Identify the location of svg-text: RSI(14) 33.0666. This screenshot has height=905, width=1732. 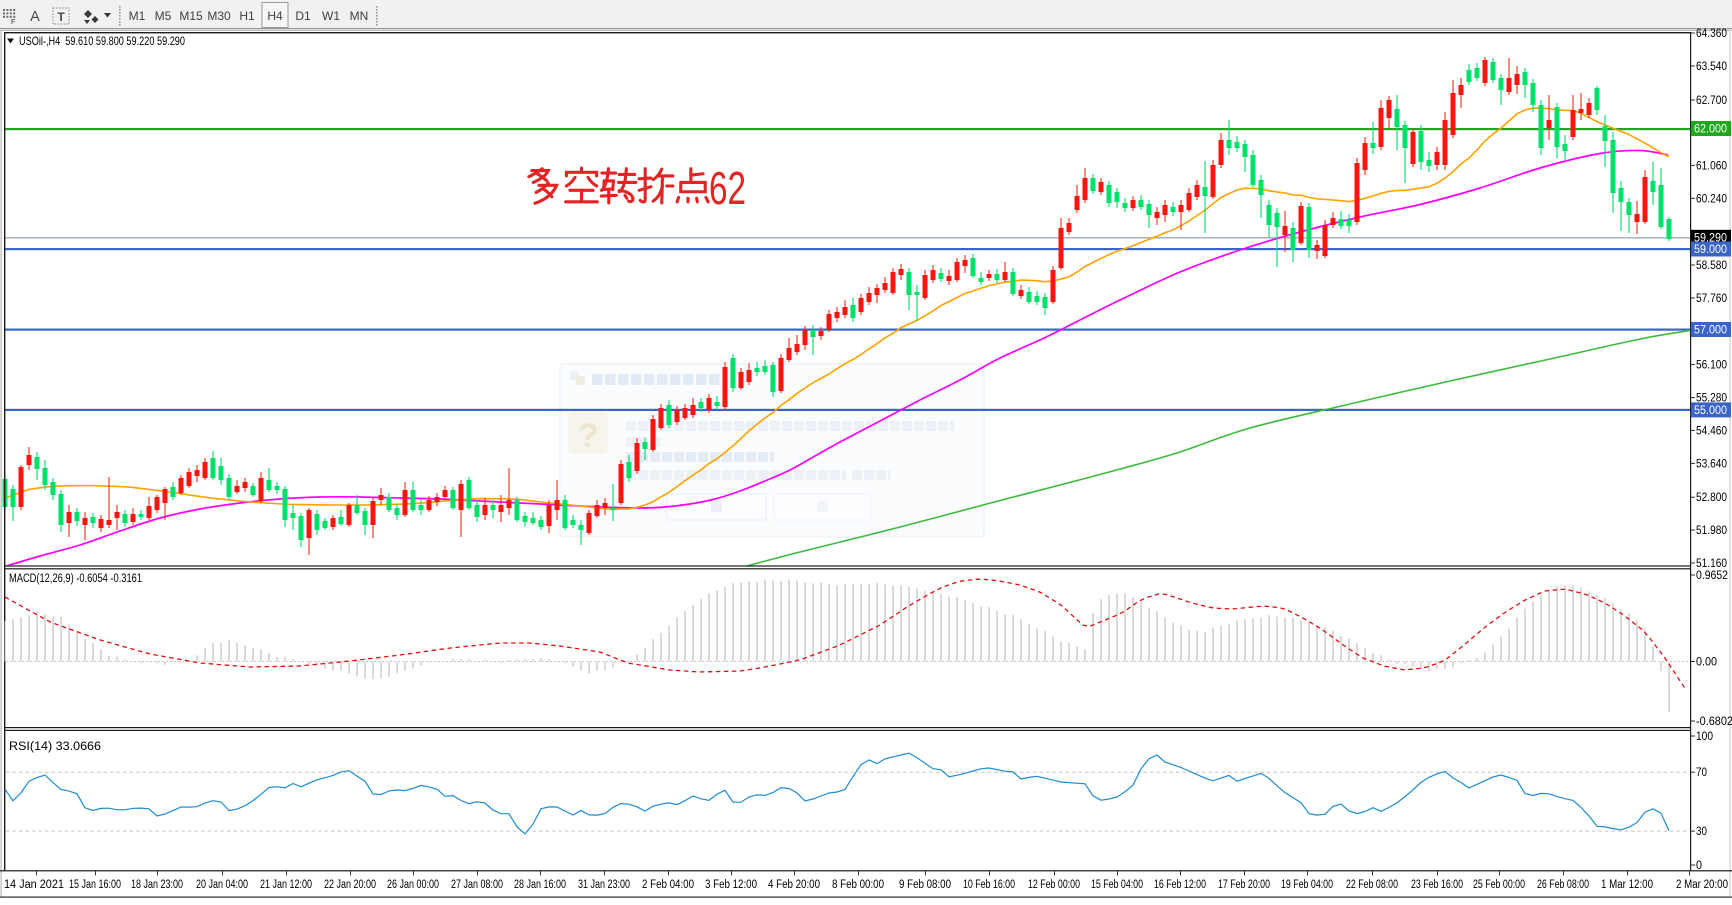
(55, 747).